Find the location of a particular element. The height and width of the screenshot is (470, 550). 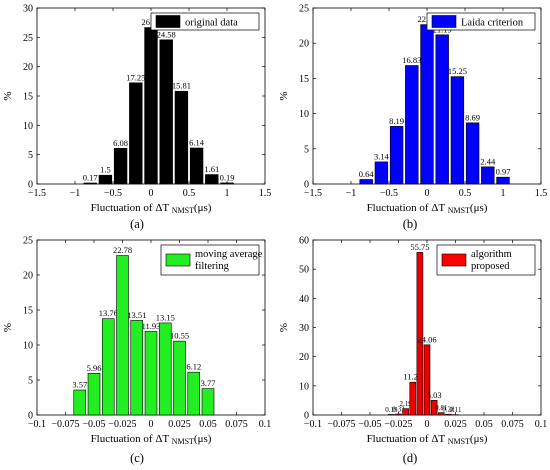

subfigure-label: (b) is located at coordinates (410, 224).